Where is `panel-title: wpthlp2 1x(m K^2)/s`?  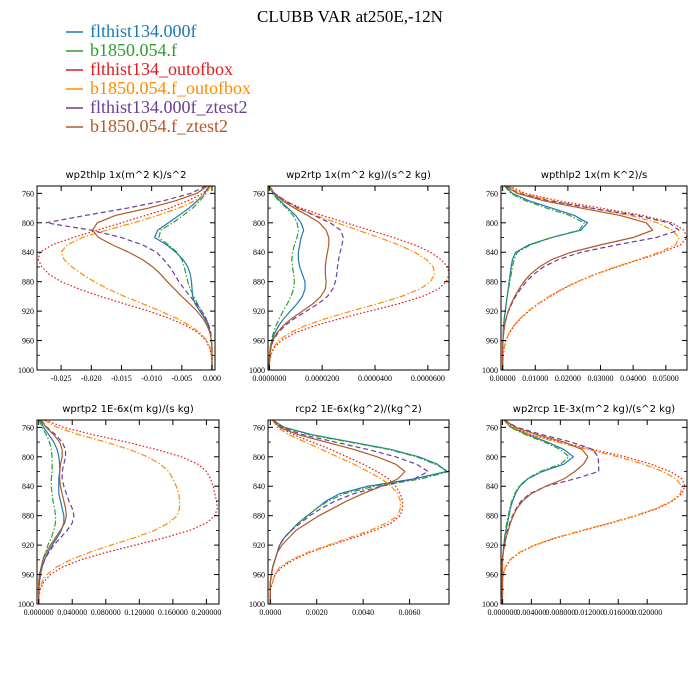 panel-title: wpthlp2 1x(m K^2)/s is located at coordinates (594, 175).